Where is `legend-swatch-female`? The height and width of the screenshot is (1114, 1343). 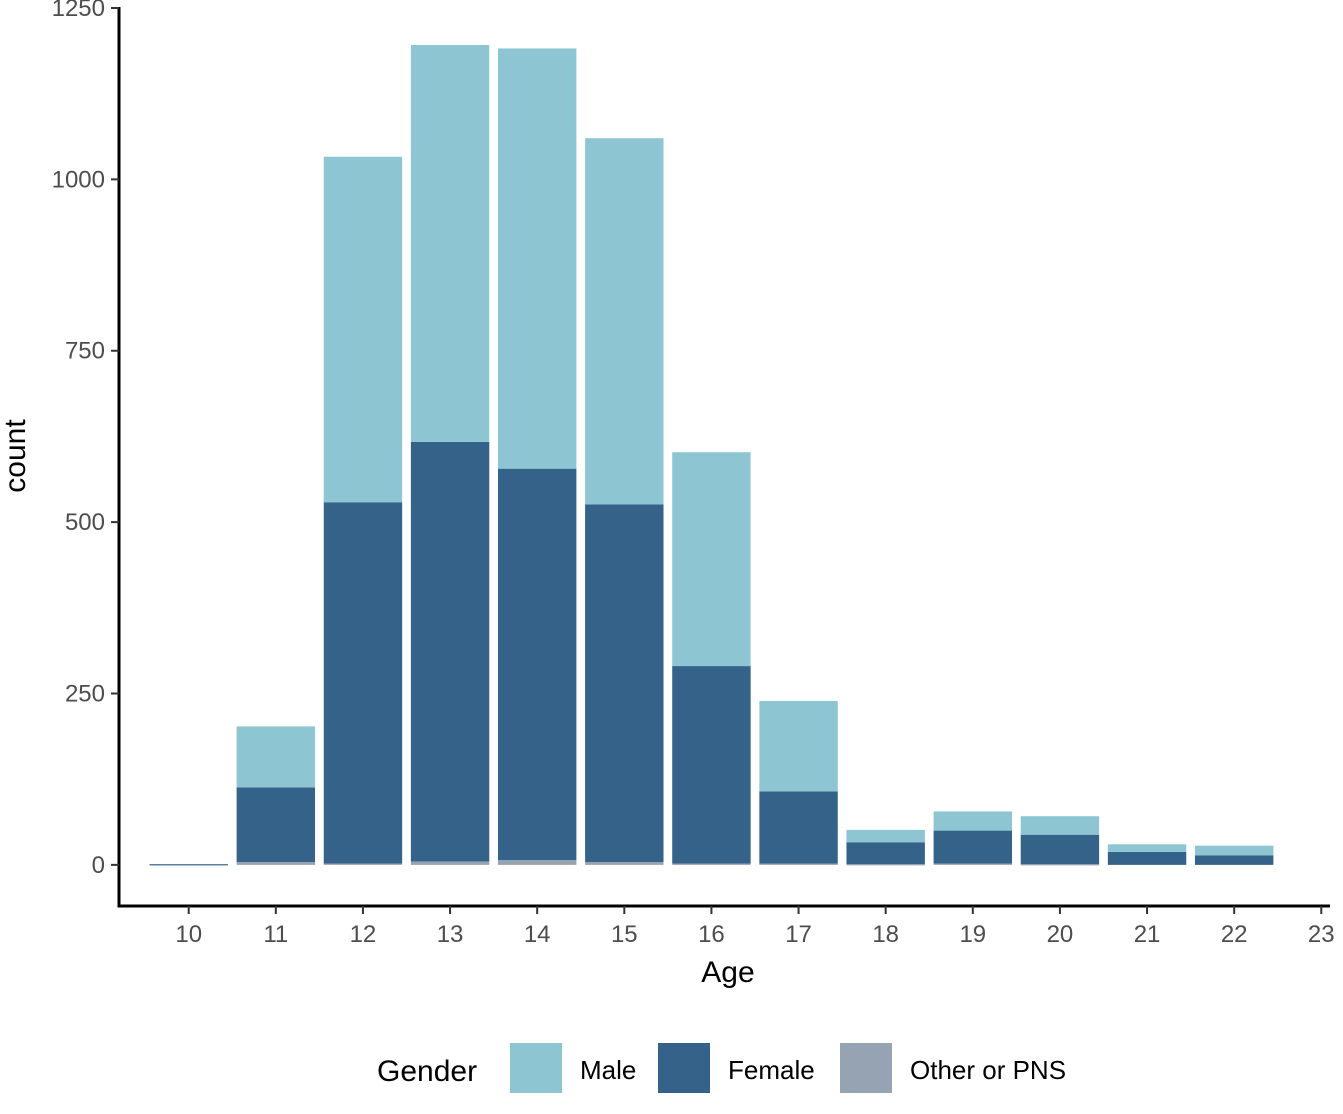
legend-swatch-female is located at coordinates (684, 1068).